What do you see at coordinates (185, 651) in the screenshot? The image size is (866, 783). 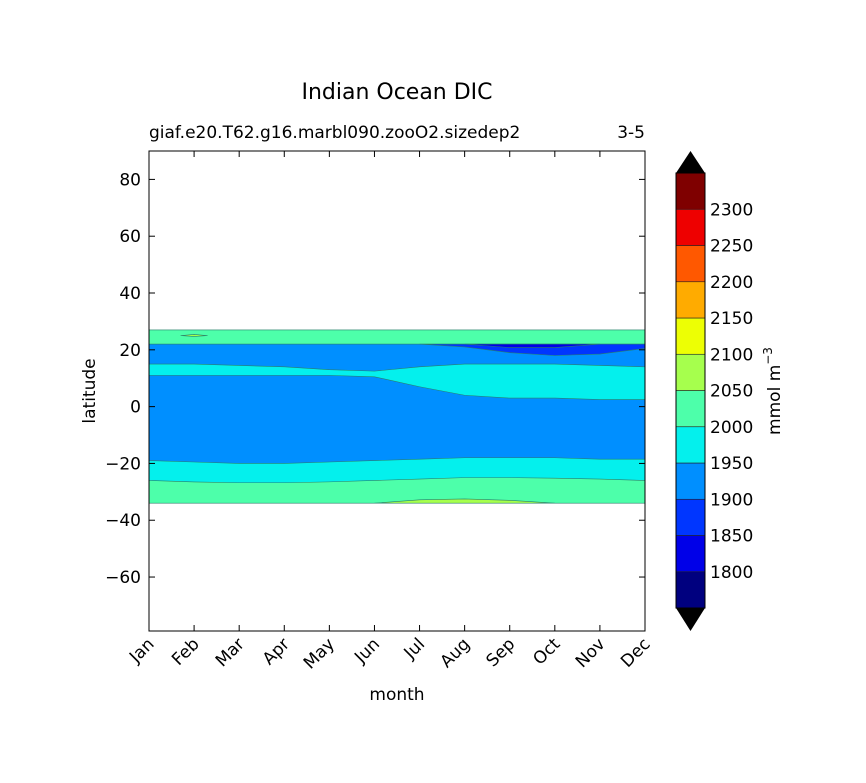 I see `x-tick-label: Feb` at bounding box center [185, 651].